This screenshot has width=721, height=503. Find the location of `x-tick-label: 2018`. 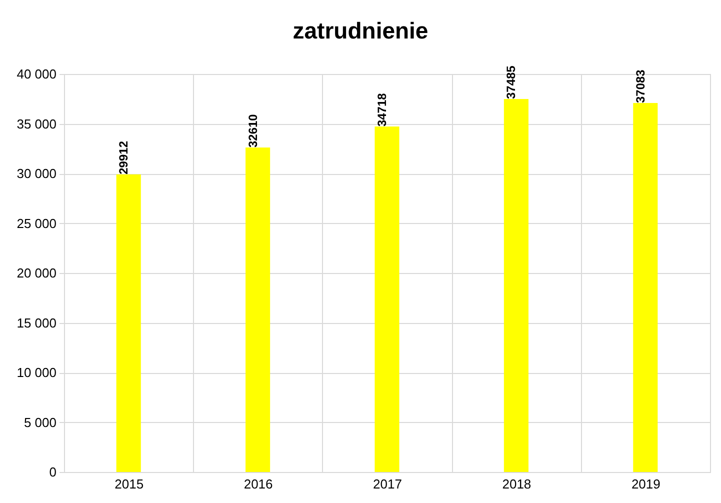

x-tick-label: 2018 is located at coordinates (517, 484).